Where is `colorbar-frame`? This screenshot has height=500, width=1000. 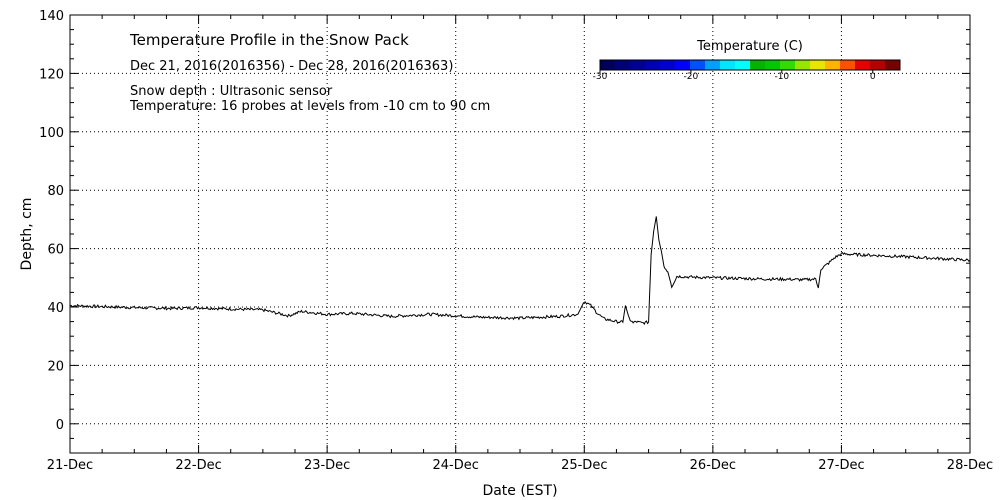 colorbar-frame is located at coordinates (750, 65).